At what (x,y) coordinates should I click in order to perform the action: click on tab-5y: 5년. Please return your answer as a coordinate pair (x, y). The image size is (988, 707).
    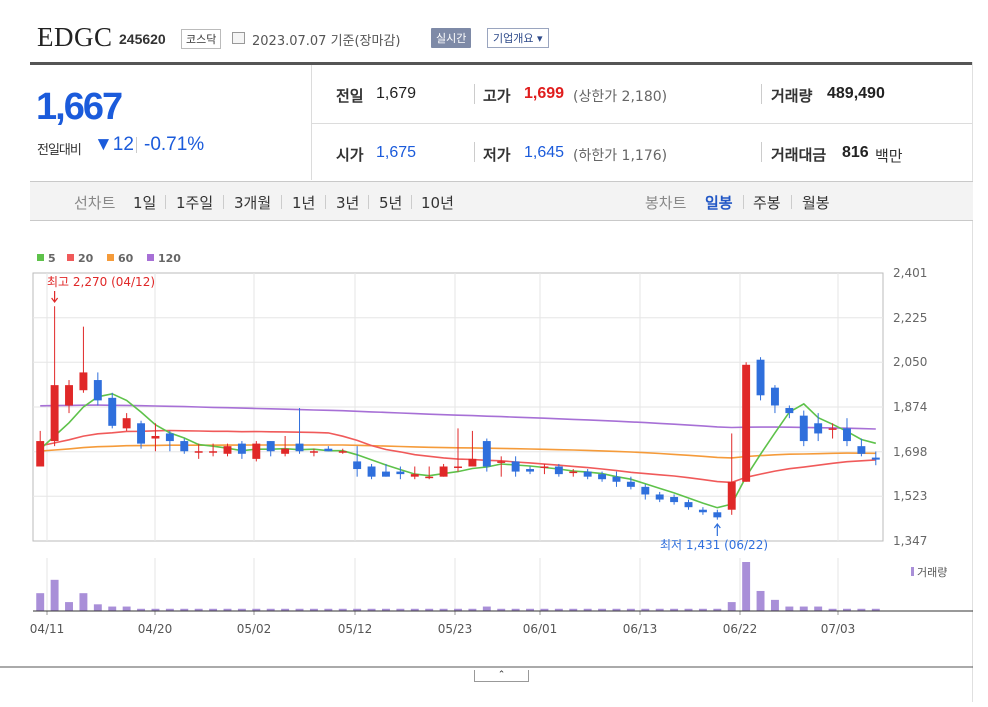
    Looking at the image, I should click on (391, 203).